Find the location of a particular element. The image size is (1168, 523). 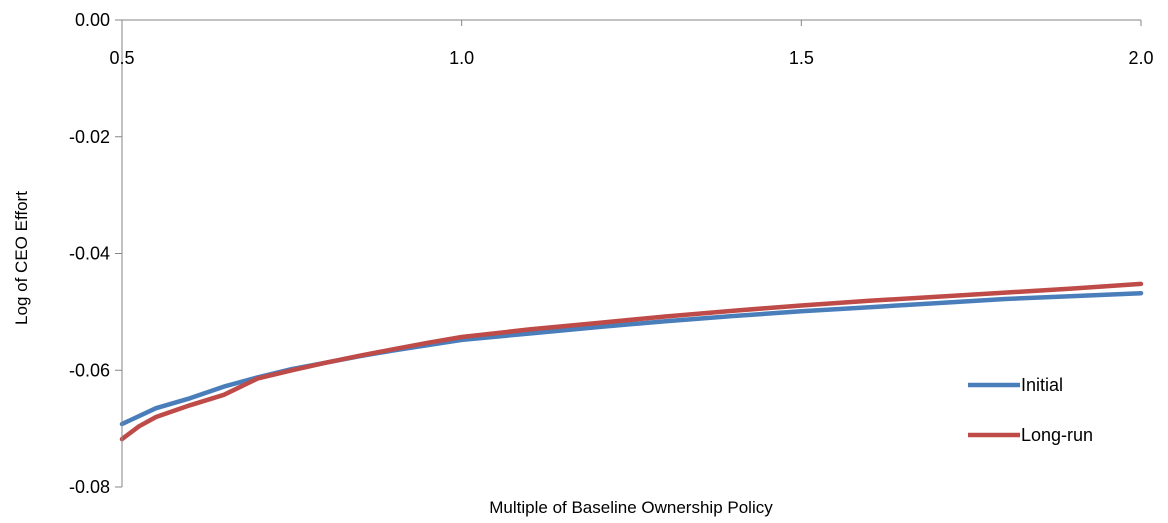

legend: Initial Long-run is located at coordinates (1030, 410).